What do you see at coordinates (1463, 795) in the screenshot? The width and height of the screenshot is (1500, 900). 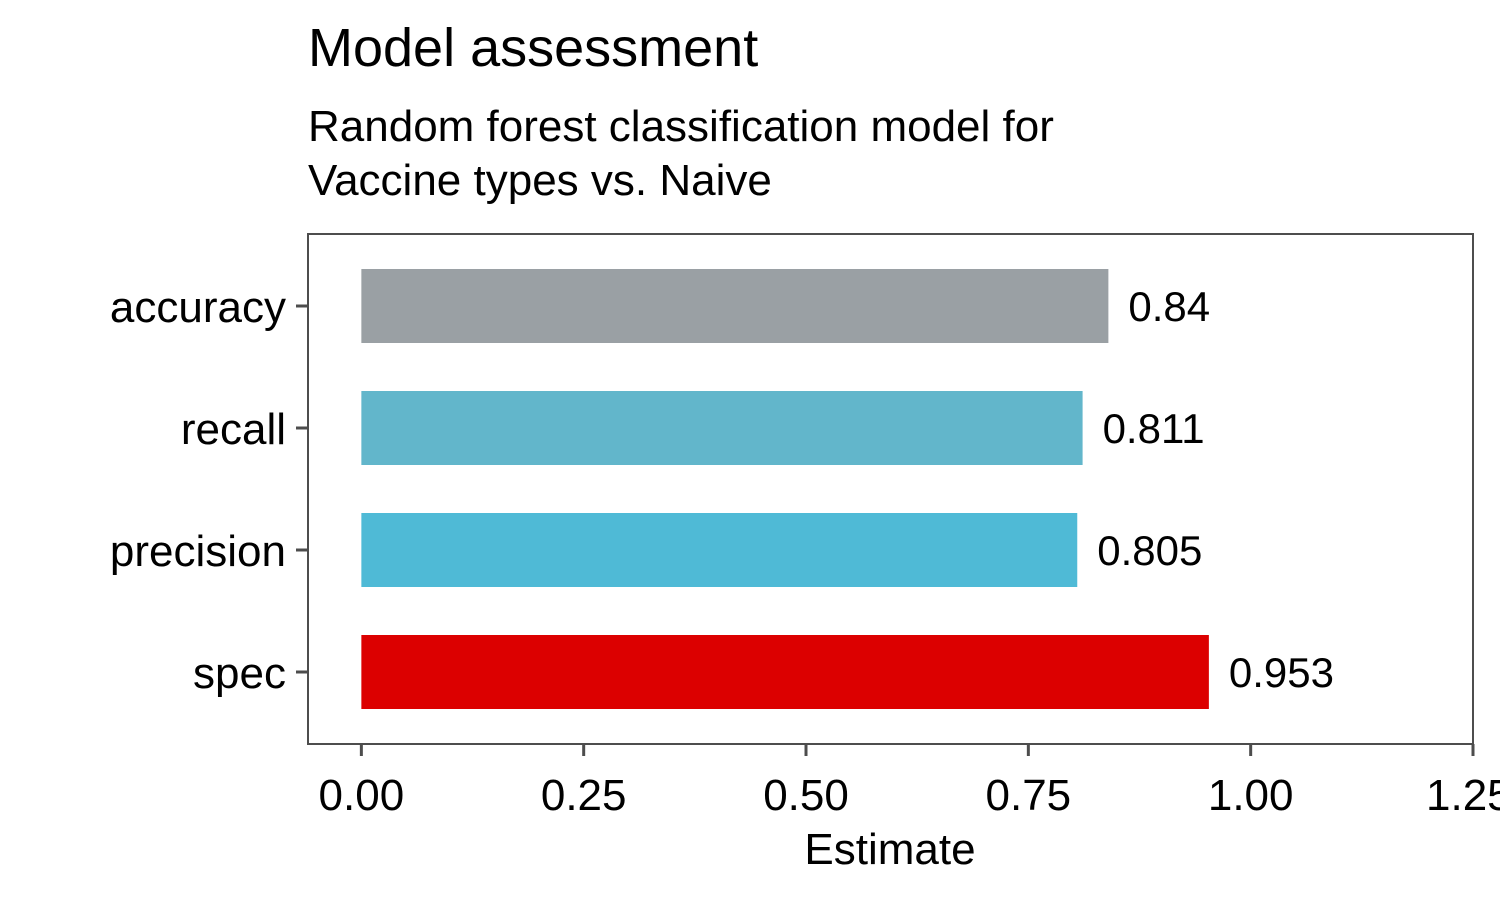 I see `x-tick-label-5: 1.25` at bounding box center [1463, 795].